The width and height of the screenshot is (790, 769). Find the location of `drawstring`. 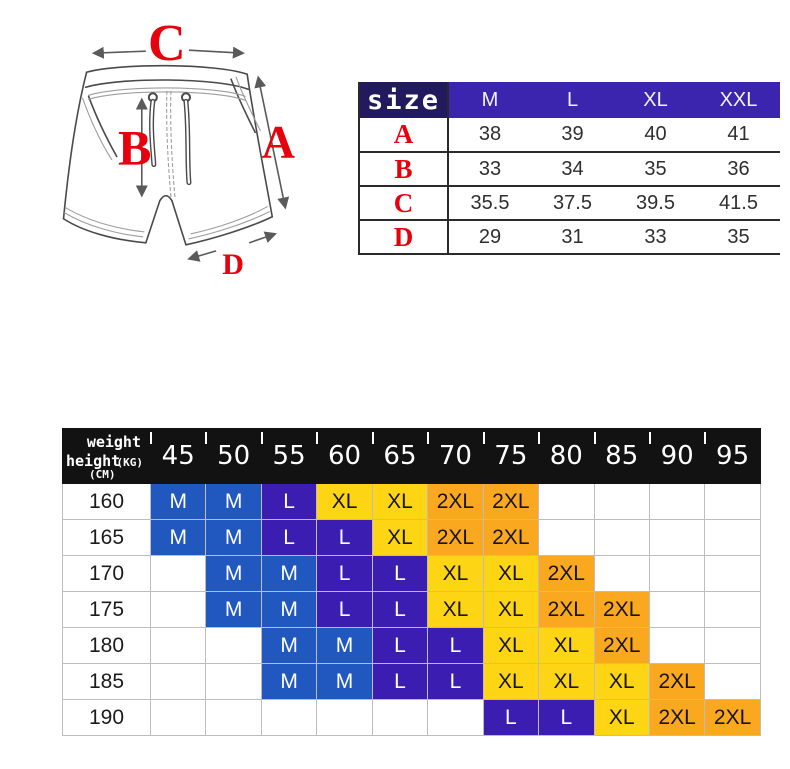

drawstring is located at coordinates (169, 139).